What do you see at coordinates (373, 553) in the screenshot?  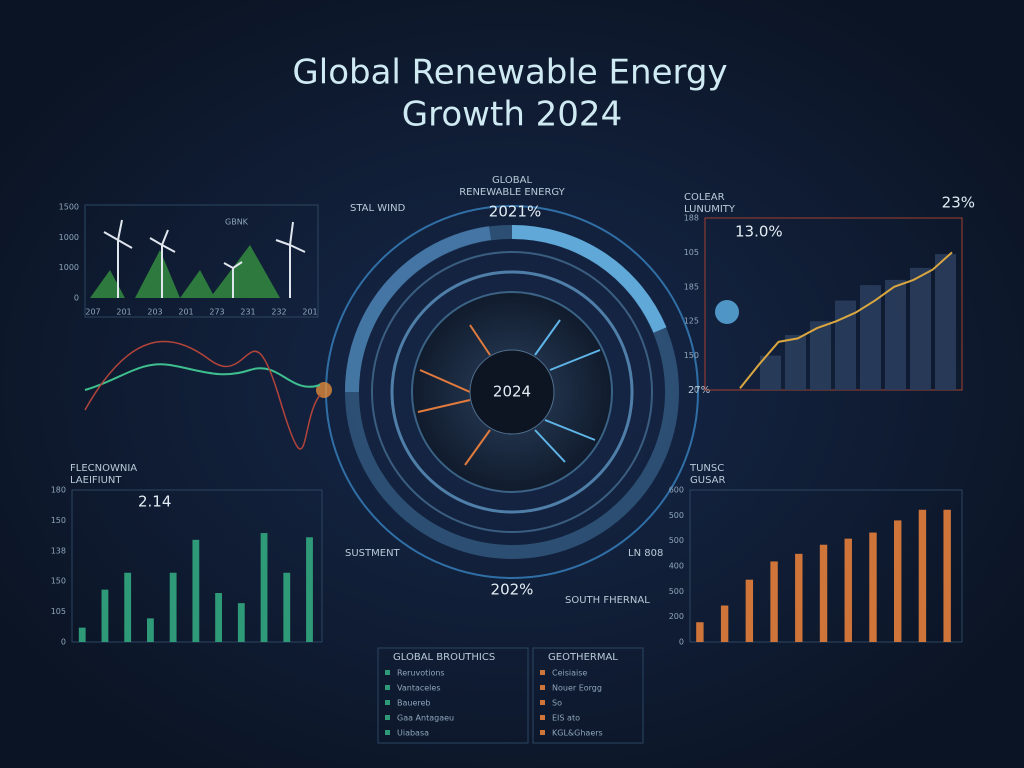 I see `dial-caption: SUSTMENT` at bounding box center [373, 553].